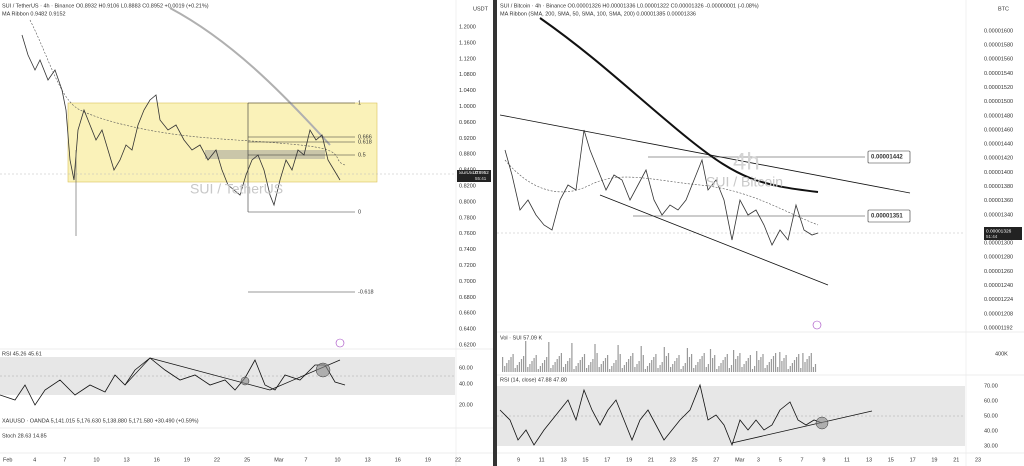 Image resolution: width=1024 pixels, height=466 pixels. Describe the element at coordinates (24, 436) in the screenshot. I see `stoch-line: Stoch 28.63 14.85` at that location.